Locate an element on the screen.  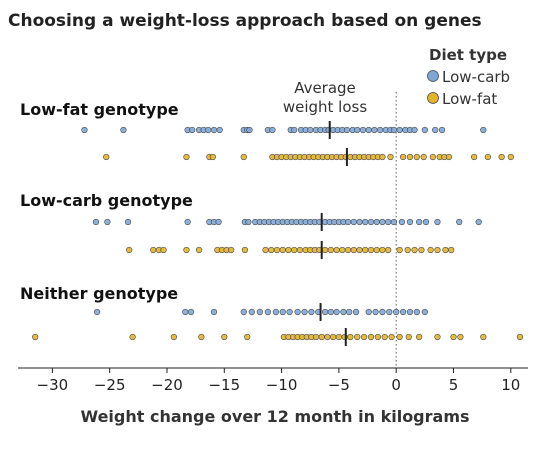
group-label-low-carb-genotype: Low-carb genotype is located at coordinates (106, 200).